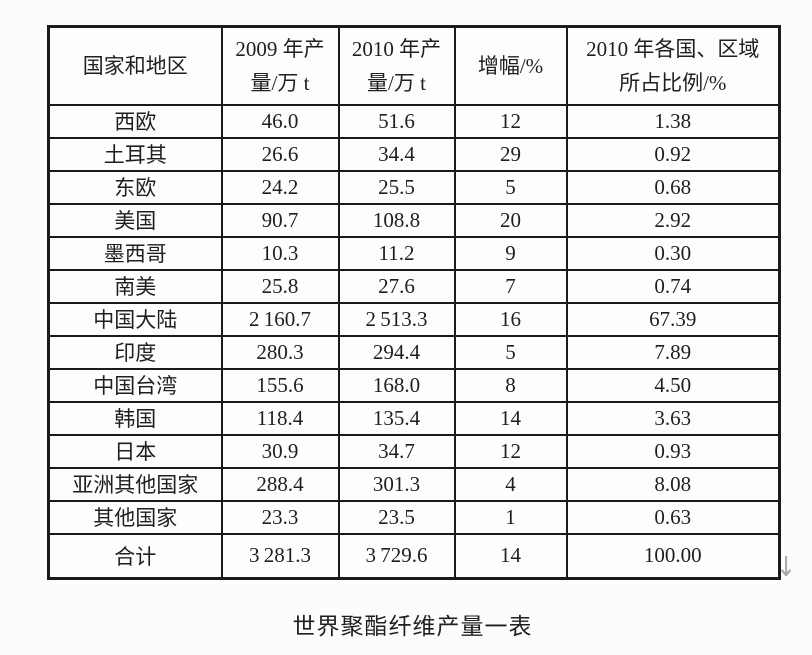 This screenshot has width=812, height=655. Describe the element at coordinates (396, 517) in the screenshot. I see `cell-2010-production: 23.5` at that location.